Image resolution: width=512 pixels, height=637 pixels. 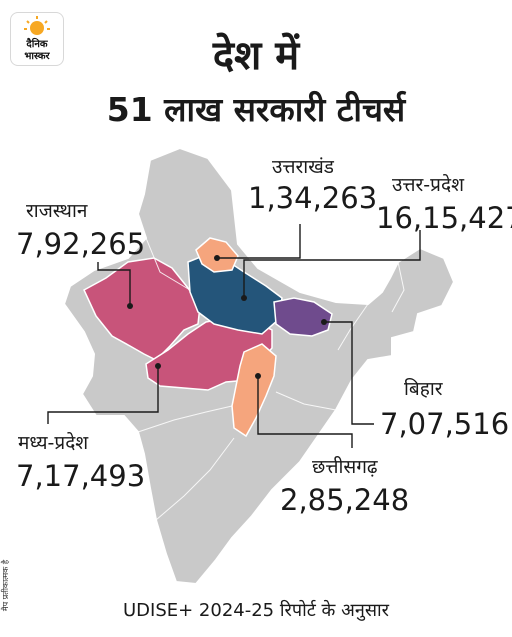 What do you see at coordinates (313, 198) in the screenshot?
I see `value-uttarakhand: 1,34,263` at bounding box center [313, 198].